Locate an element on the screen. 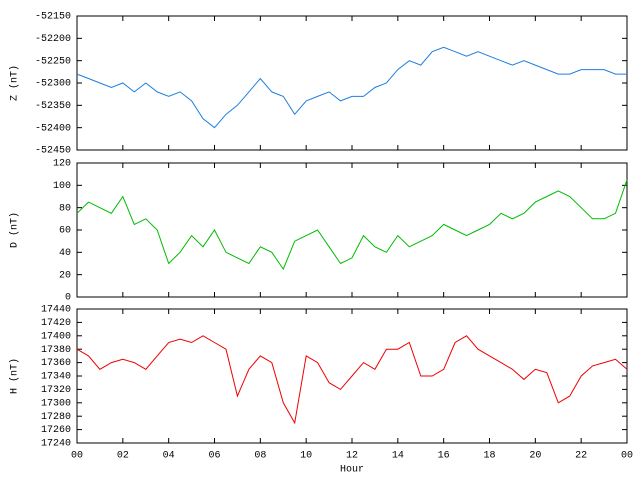  y-tick-label: 17320 is located at coordinates (56, 390).